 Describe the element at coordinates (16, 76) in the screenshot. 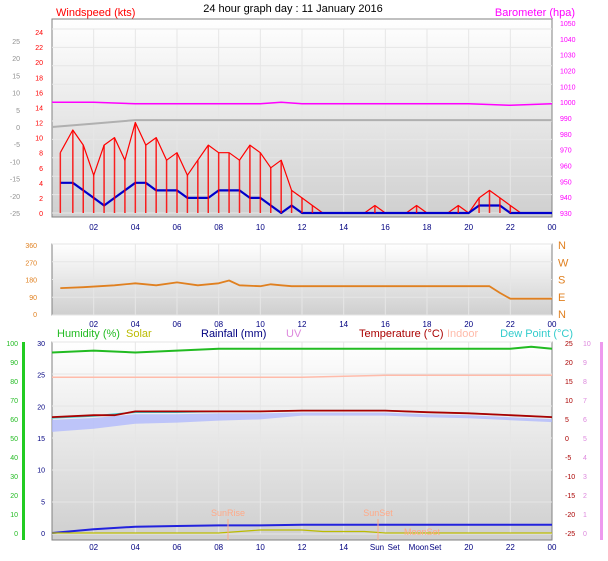

I see `outer-tick-label: 15` at that location.